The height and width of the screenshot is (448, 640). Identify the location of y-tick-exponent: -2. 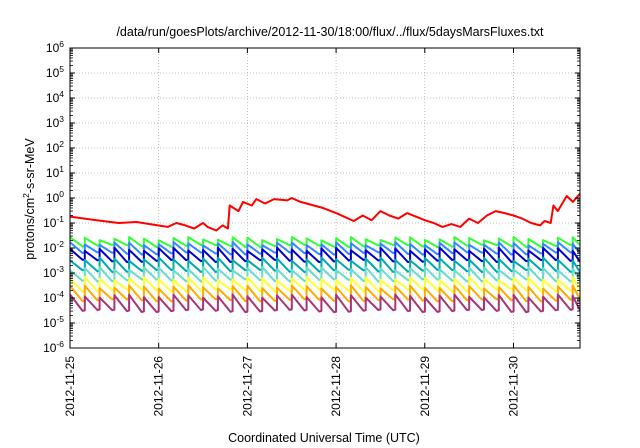
(60, 244).